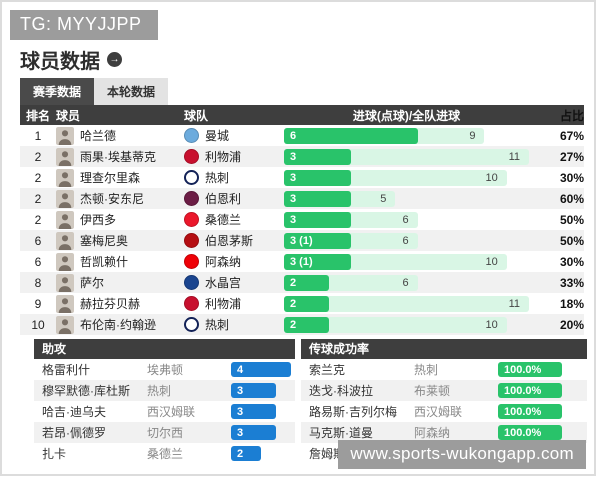 The height and width of the screenshot is (480, 600). What do you see at coordinates (120, 198) in the screenshot?
I see `player-cell: 杰顿·安东尼` at bounding box center [120, 198].